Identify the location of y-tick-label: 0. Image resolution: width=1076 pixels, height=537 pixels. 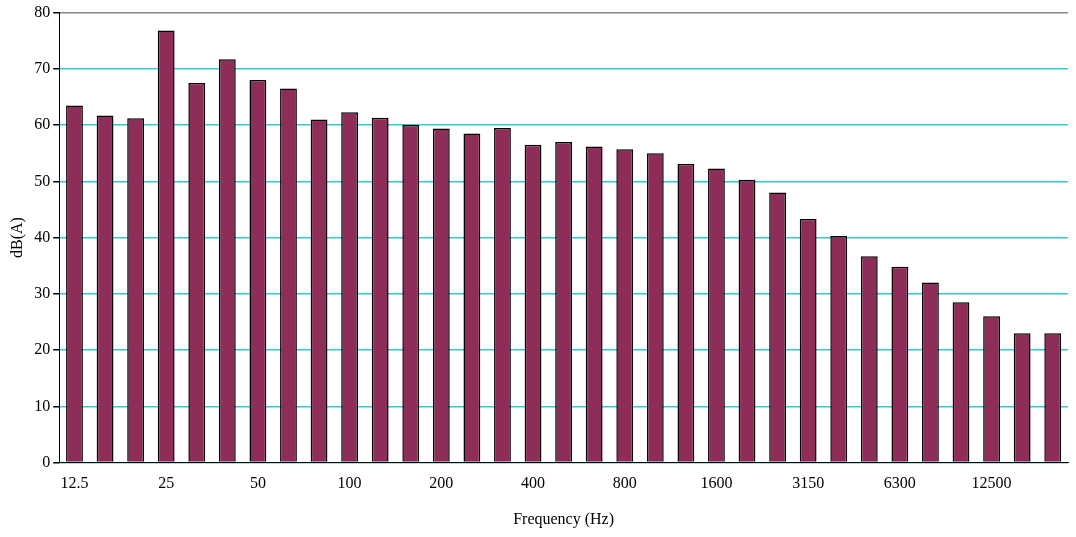
(46, 461).